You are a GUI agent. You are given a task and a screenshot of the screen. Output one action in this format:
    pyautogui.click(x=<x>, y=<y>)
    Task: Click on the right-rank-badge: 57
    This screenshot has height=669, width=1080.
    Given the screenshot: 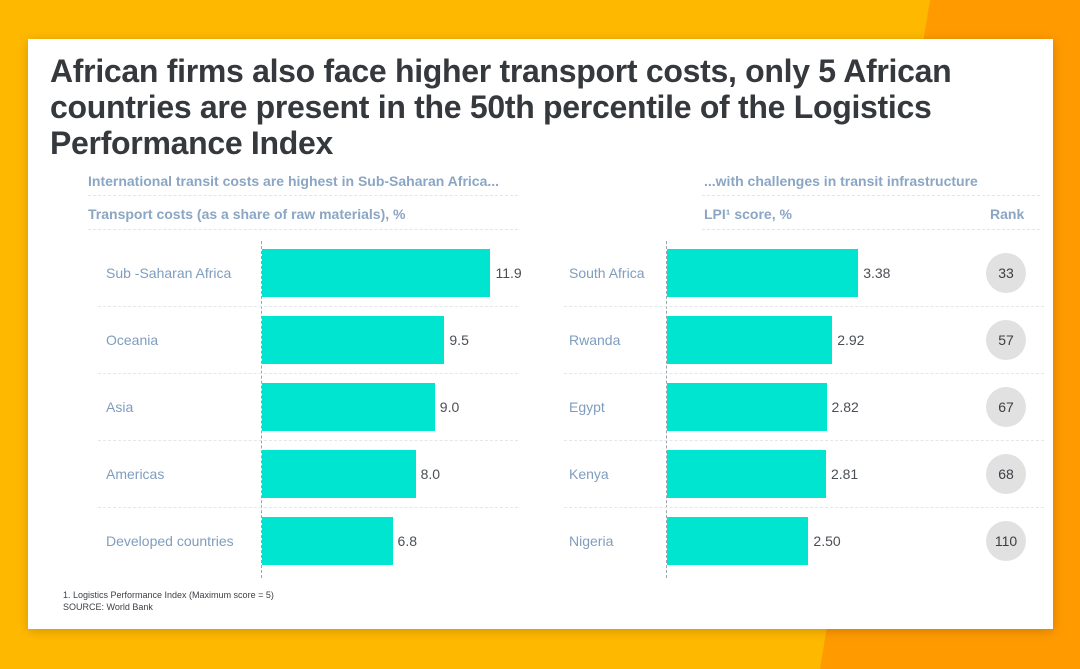 What is the action you would take?
    pyautogui.click(x=1006, y=340)
    